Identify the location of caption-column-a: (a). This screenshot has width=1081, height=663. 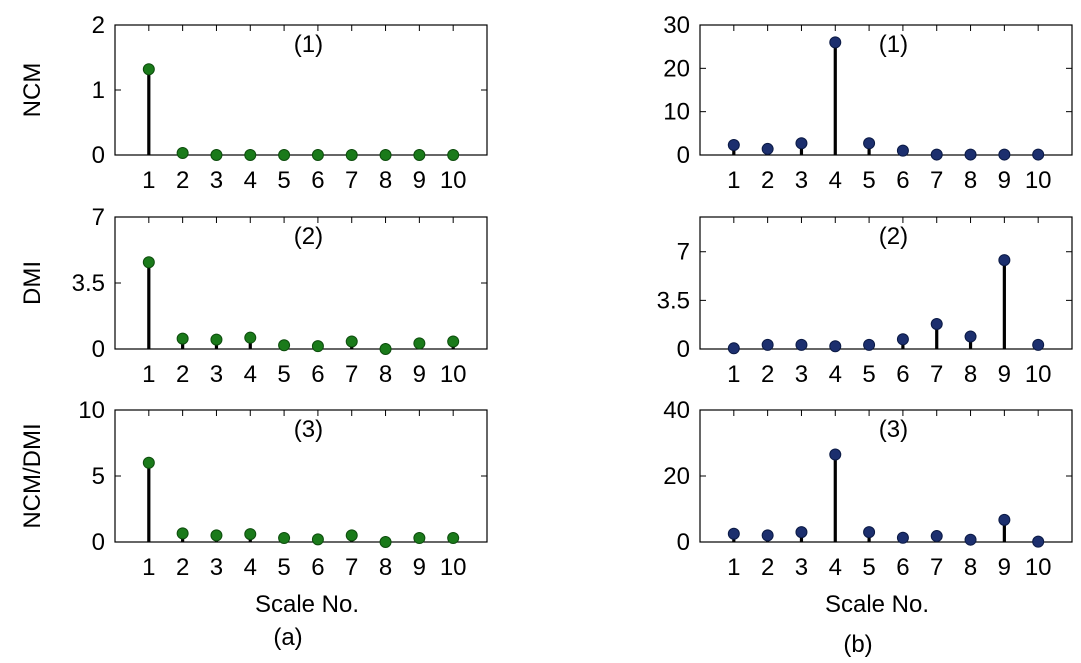
(287, 637).